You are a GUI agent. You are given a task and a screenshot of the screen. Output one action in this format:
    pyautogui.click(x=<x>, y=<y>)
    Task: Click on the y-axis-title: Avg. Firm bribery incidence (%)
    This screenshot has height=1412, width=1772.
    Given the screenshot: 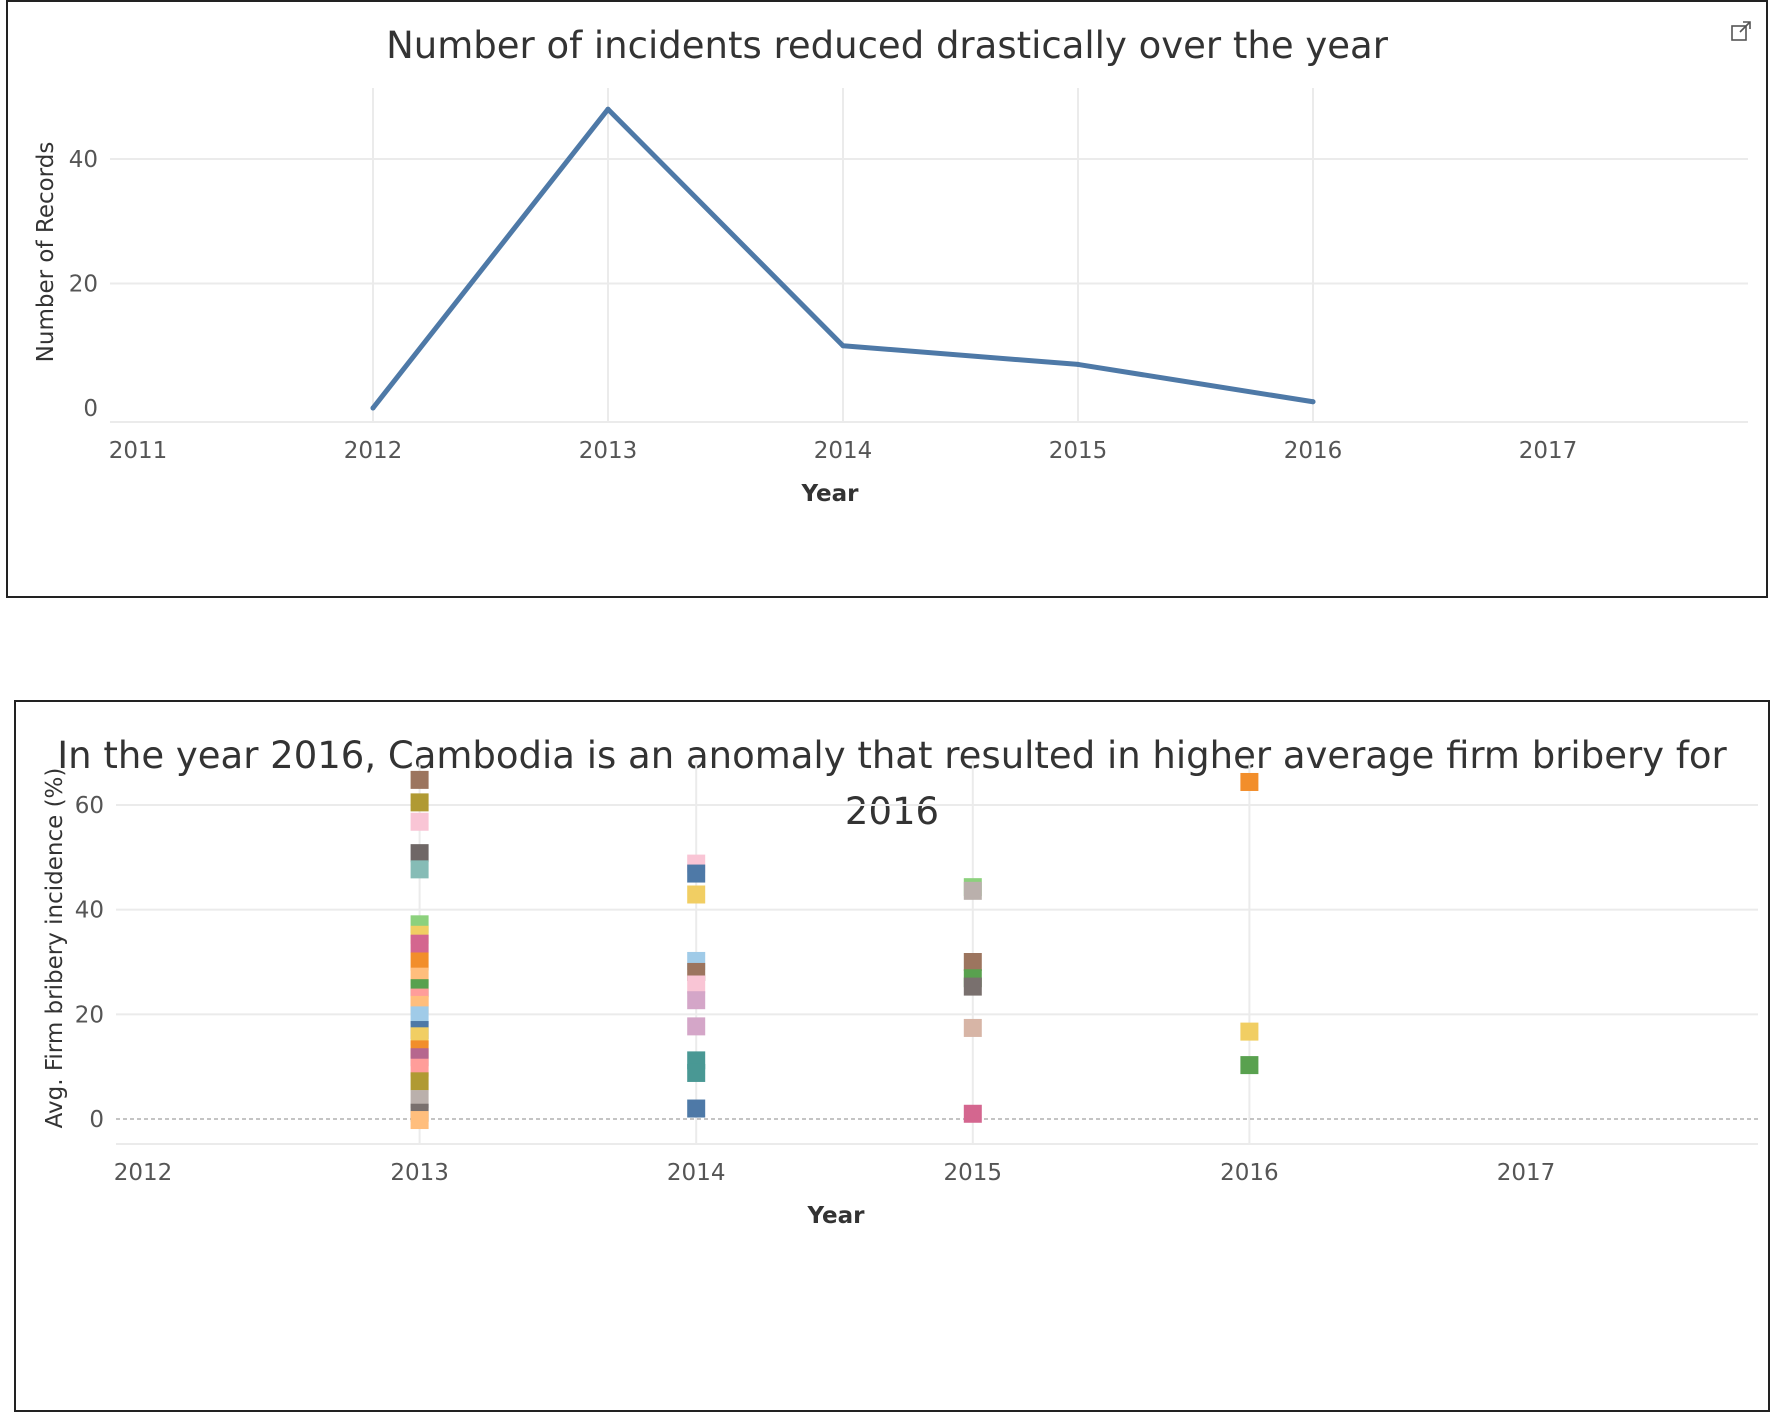 What is the action you would take?
    pyautogui.click(x=55, y=948)
    